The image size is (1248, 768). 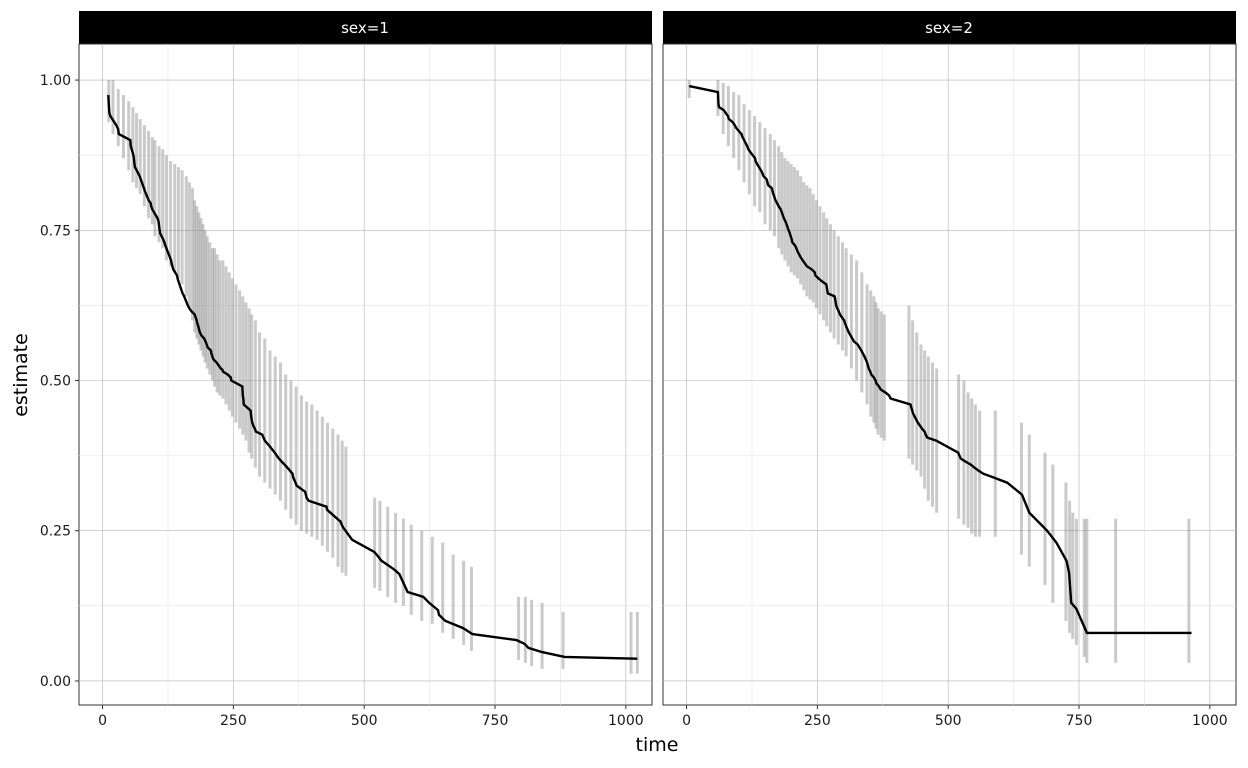 What do you see at coordinates (55, 682) in the screenshot?
I see `y-tick-label: 0.00` at bounding box center [55, 682].